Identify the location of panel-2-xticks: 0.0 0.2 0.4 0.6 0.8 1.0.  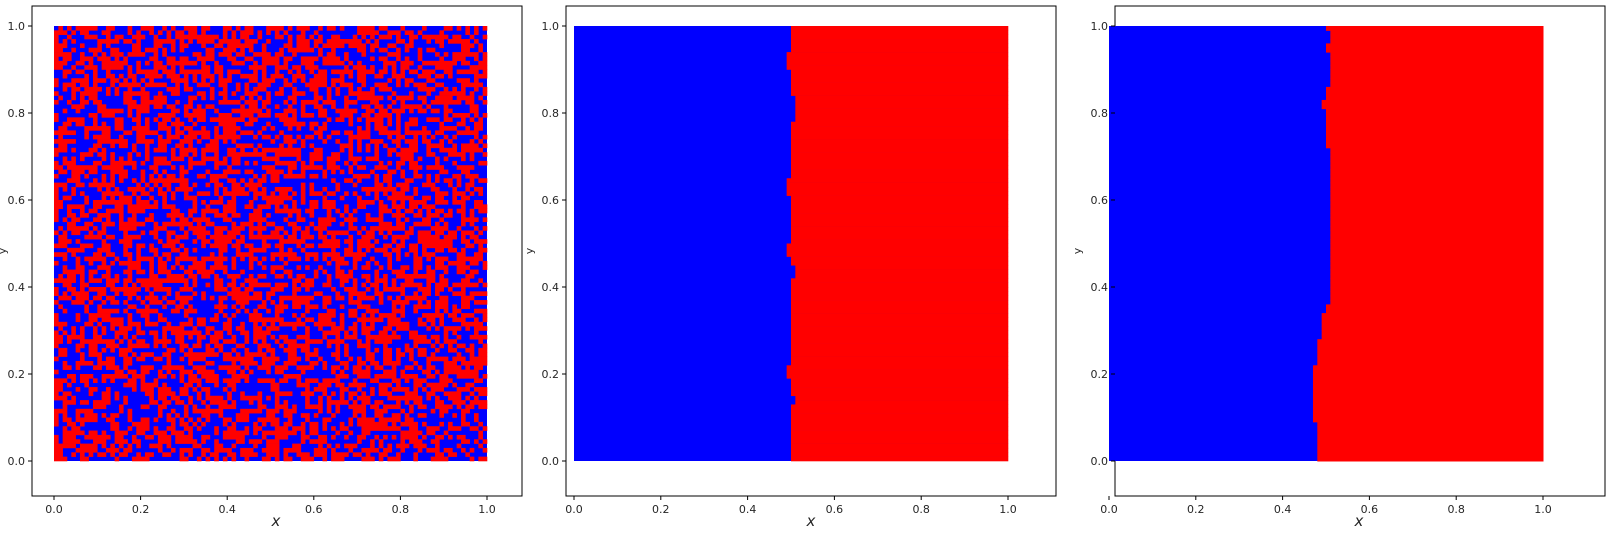
(791, 506).